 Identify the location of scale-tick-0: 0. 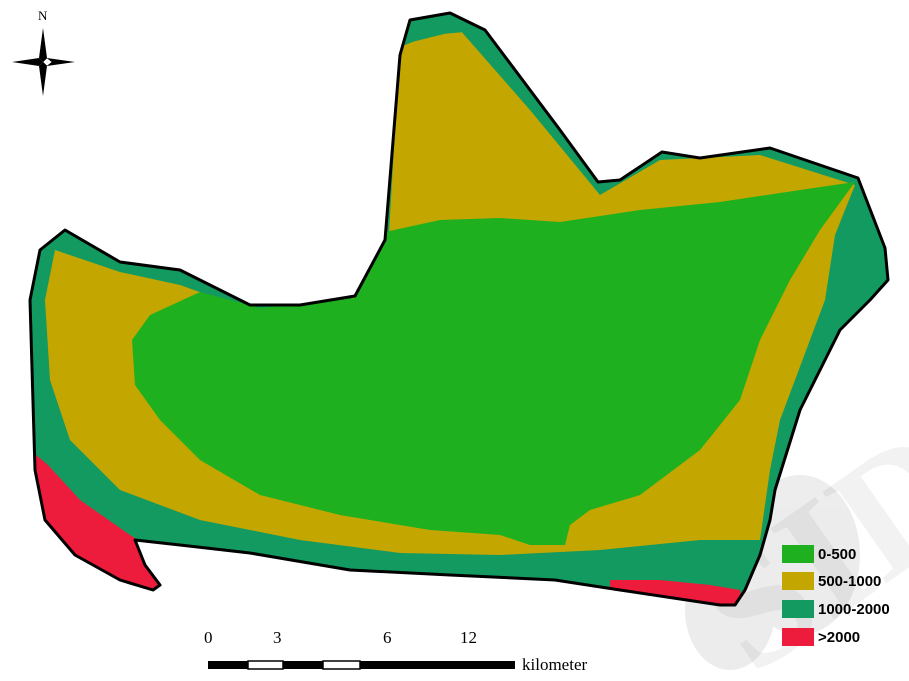
(208, 637).